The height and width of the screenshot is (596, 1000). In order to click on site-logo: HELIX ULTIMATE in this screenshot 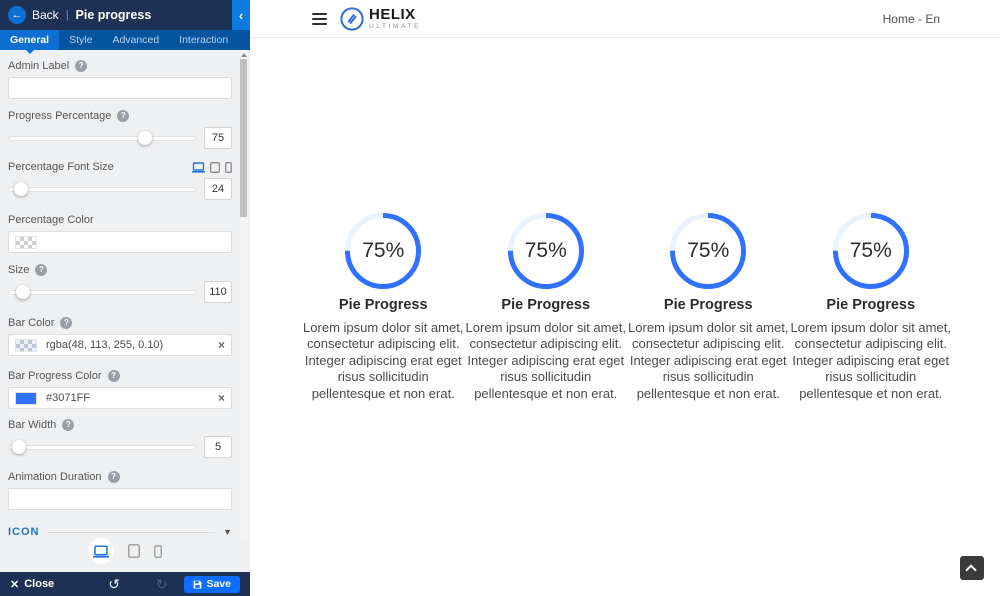, I will do `click(380, 19)`.